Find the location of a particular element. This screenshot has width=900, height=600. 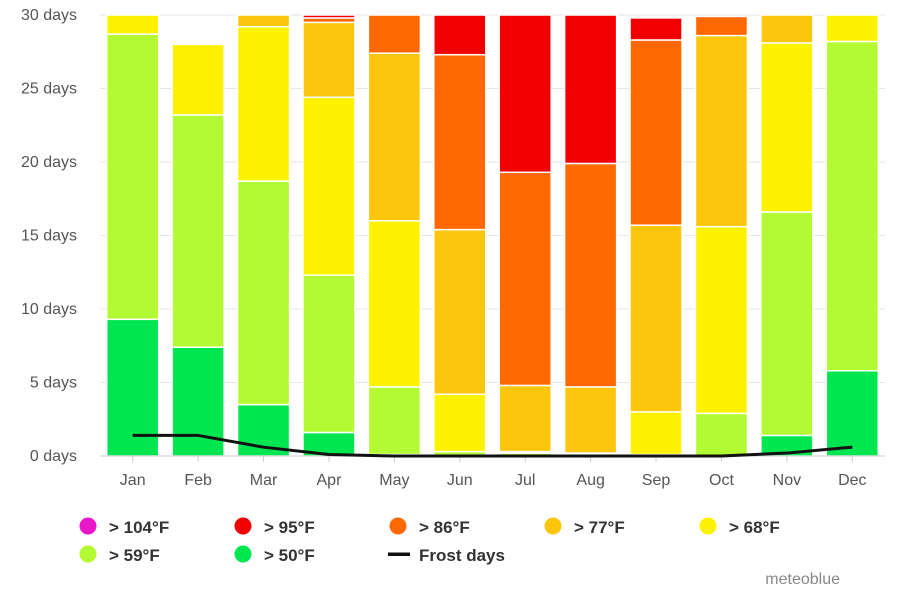

legend-label: > 104°F is located at coordinates (139, 527).